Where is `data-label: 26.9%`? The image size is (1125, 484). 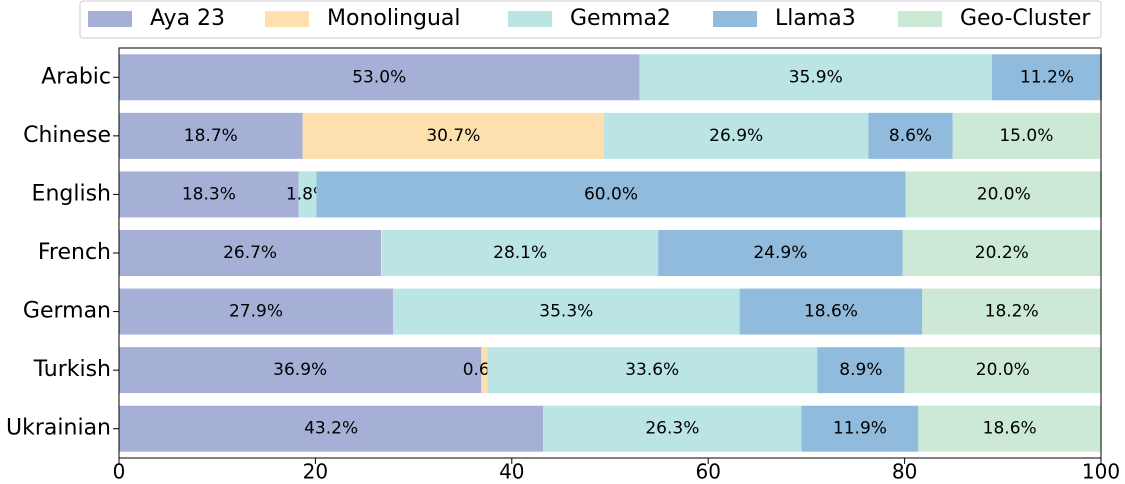
data-label: 26.9% is located at coordinates (736, 136).